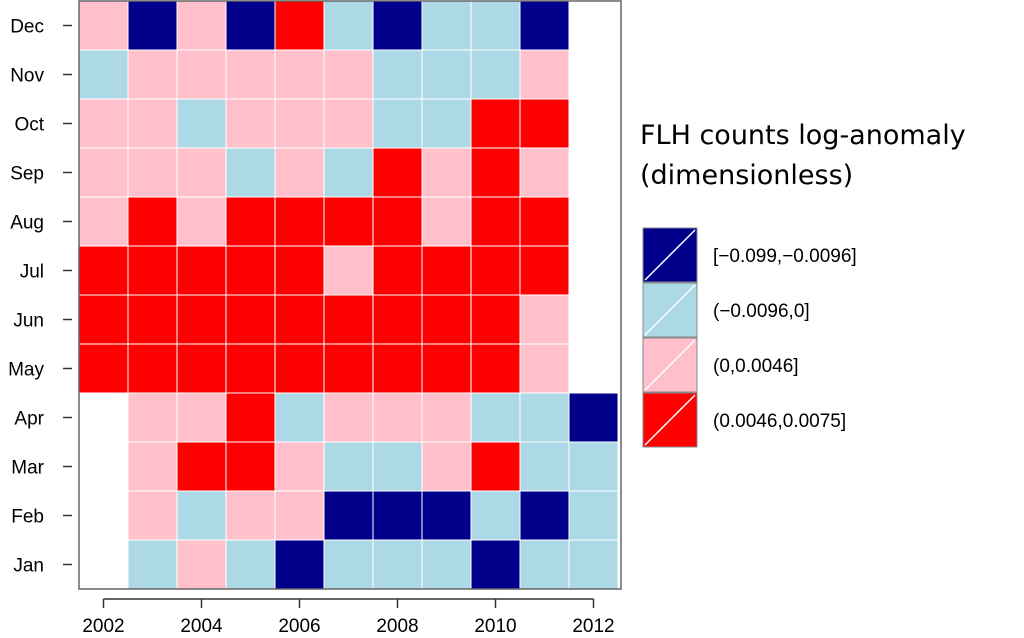 This screenshot has height=638, width=1024. Describe the element at coordinates (446, 368) in the screenshot. I see `cell-may-2009` at that location.